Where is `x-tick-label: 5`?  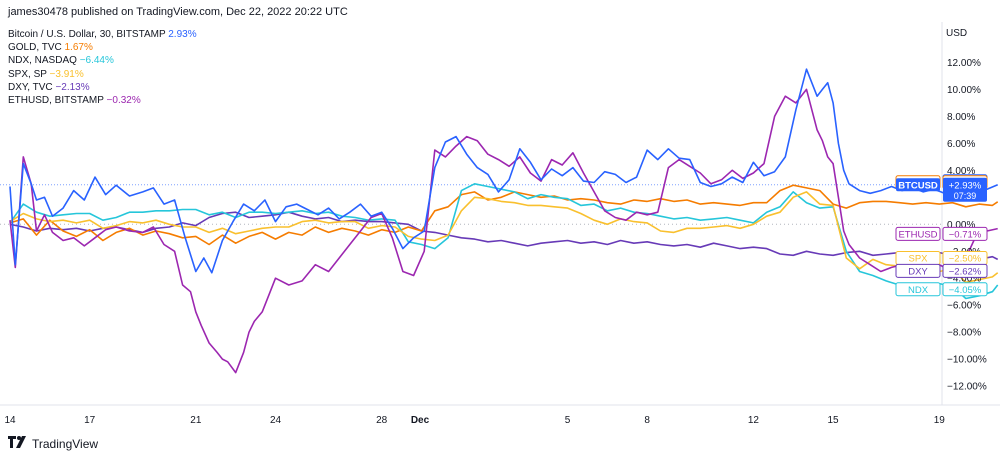 x-tick-label: 5 is located at coordinates (568, 420).